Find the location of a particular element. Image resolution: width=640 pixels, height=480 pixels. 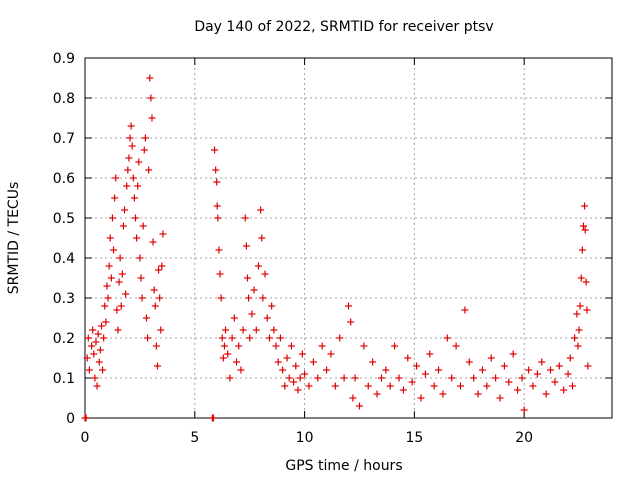

y-tick-label-layer: 0 0.1 0.2 0.3 0.4 0.5 0.6 0.7 0.8 0.9 is located at coordinates (64, 239).